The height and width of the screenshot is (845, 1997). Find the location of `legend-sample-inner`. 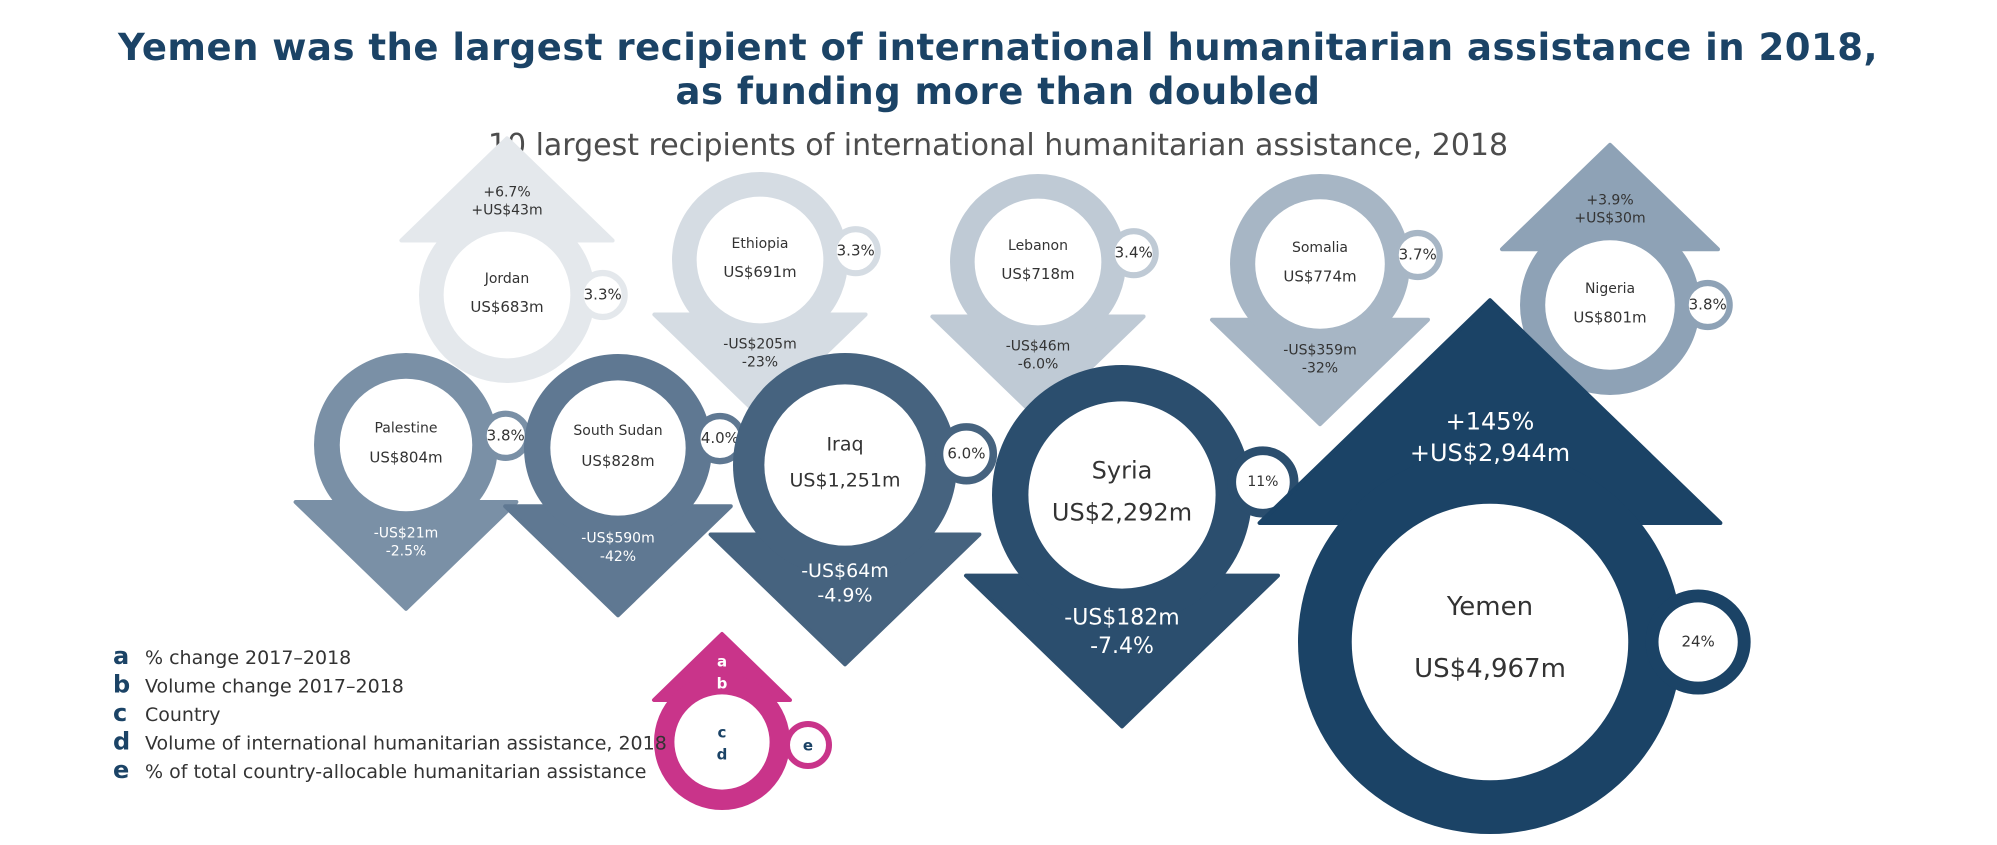

legend-sample-inner is located at coordinates (722, 742).